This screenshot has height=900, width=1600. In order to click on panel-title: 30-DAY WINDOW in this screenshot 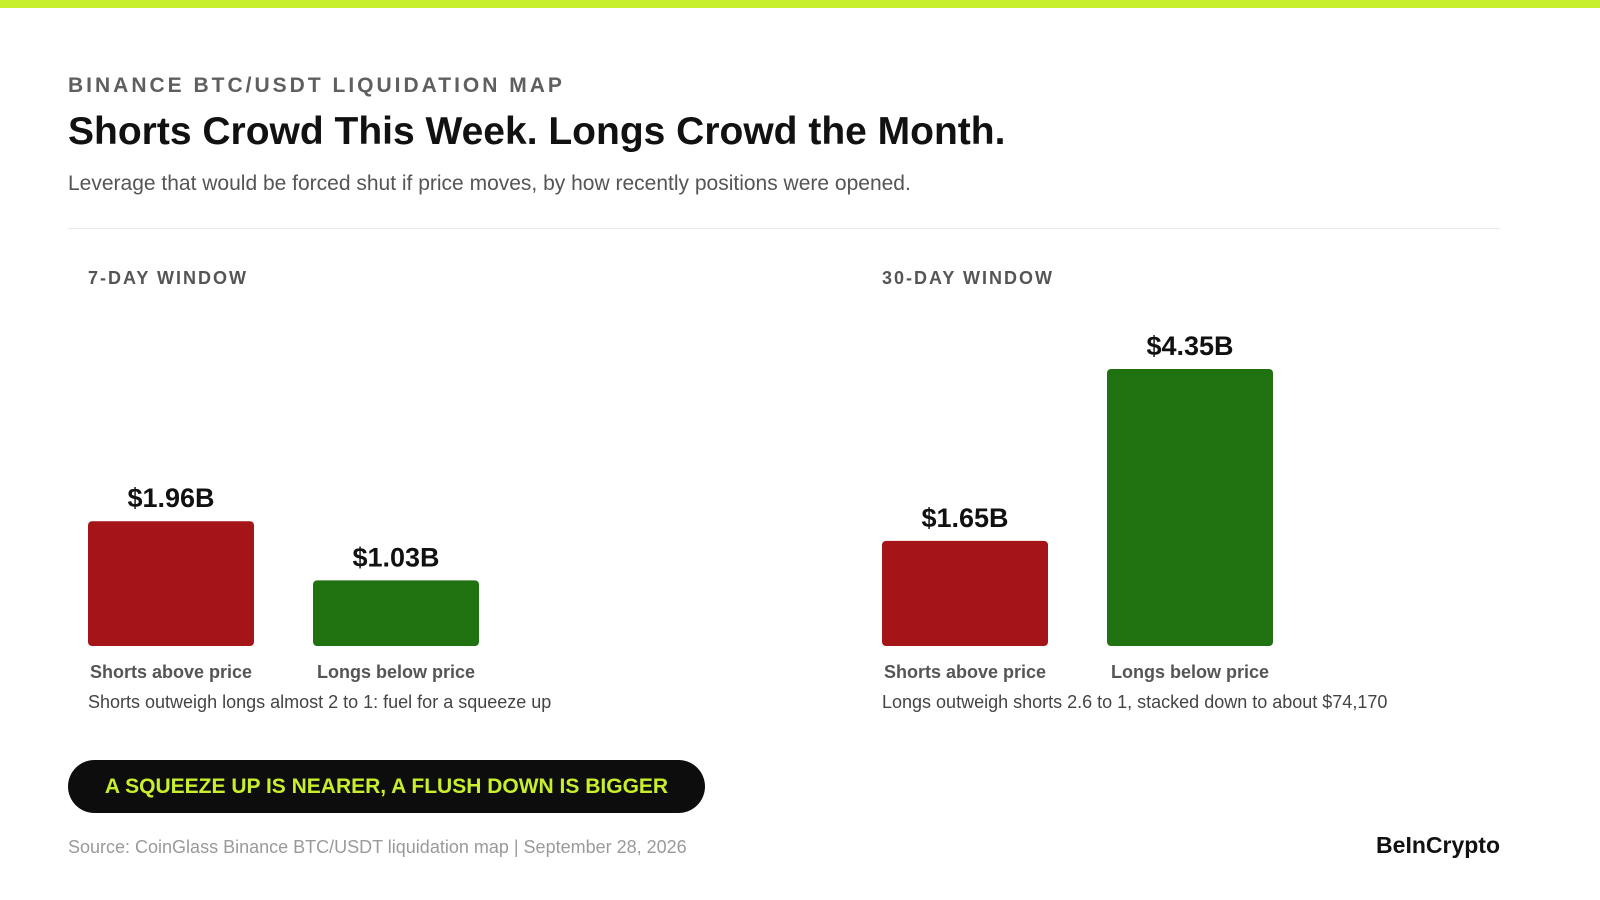, I will do `click(968, 278)`.